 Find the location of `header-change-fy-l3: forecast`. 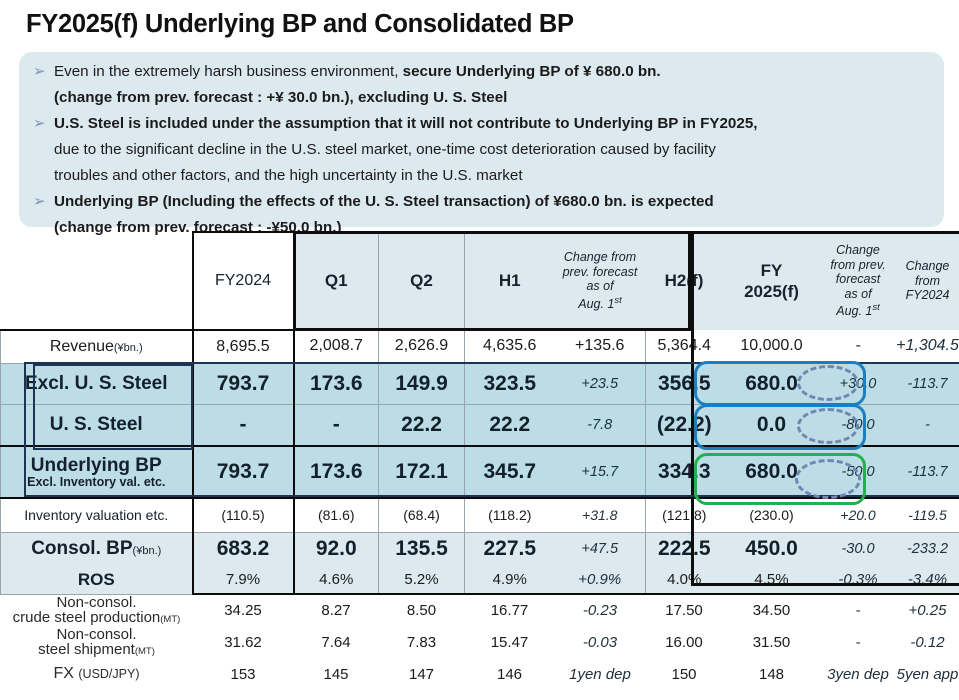

header-change-fy-l3: forecast is located at coordinates (858, 279).